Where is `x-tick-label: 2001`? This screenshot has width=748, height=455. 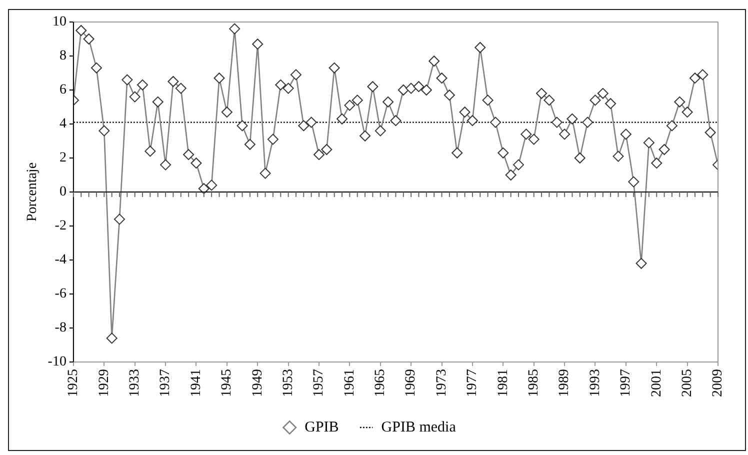
x-tick-label: 2001 is located at coordinates (656, 383).